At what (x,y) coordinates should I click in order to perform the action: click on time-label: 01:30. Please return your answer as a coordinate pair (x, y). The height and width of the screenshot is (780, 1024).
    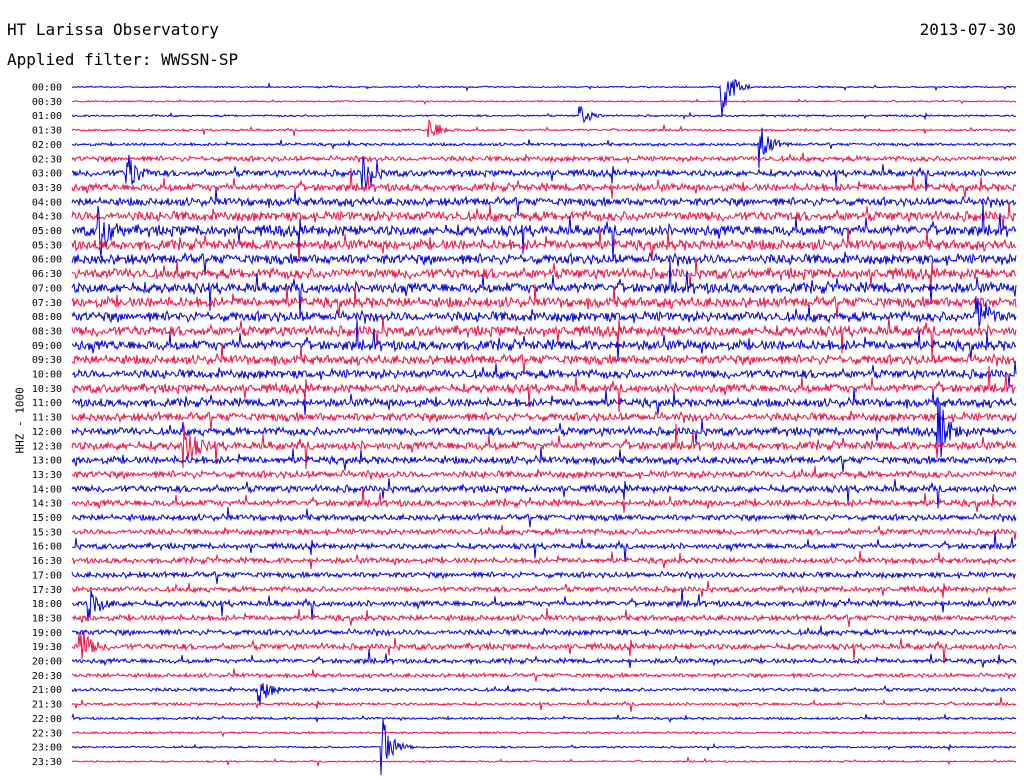
    Looking at the image, I should click on (47, 131).